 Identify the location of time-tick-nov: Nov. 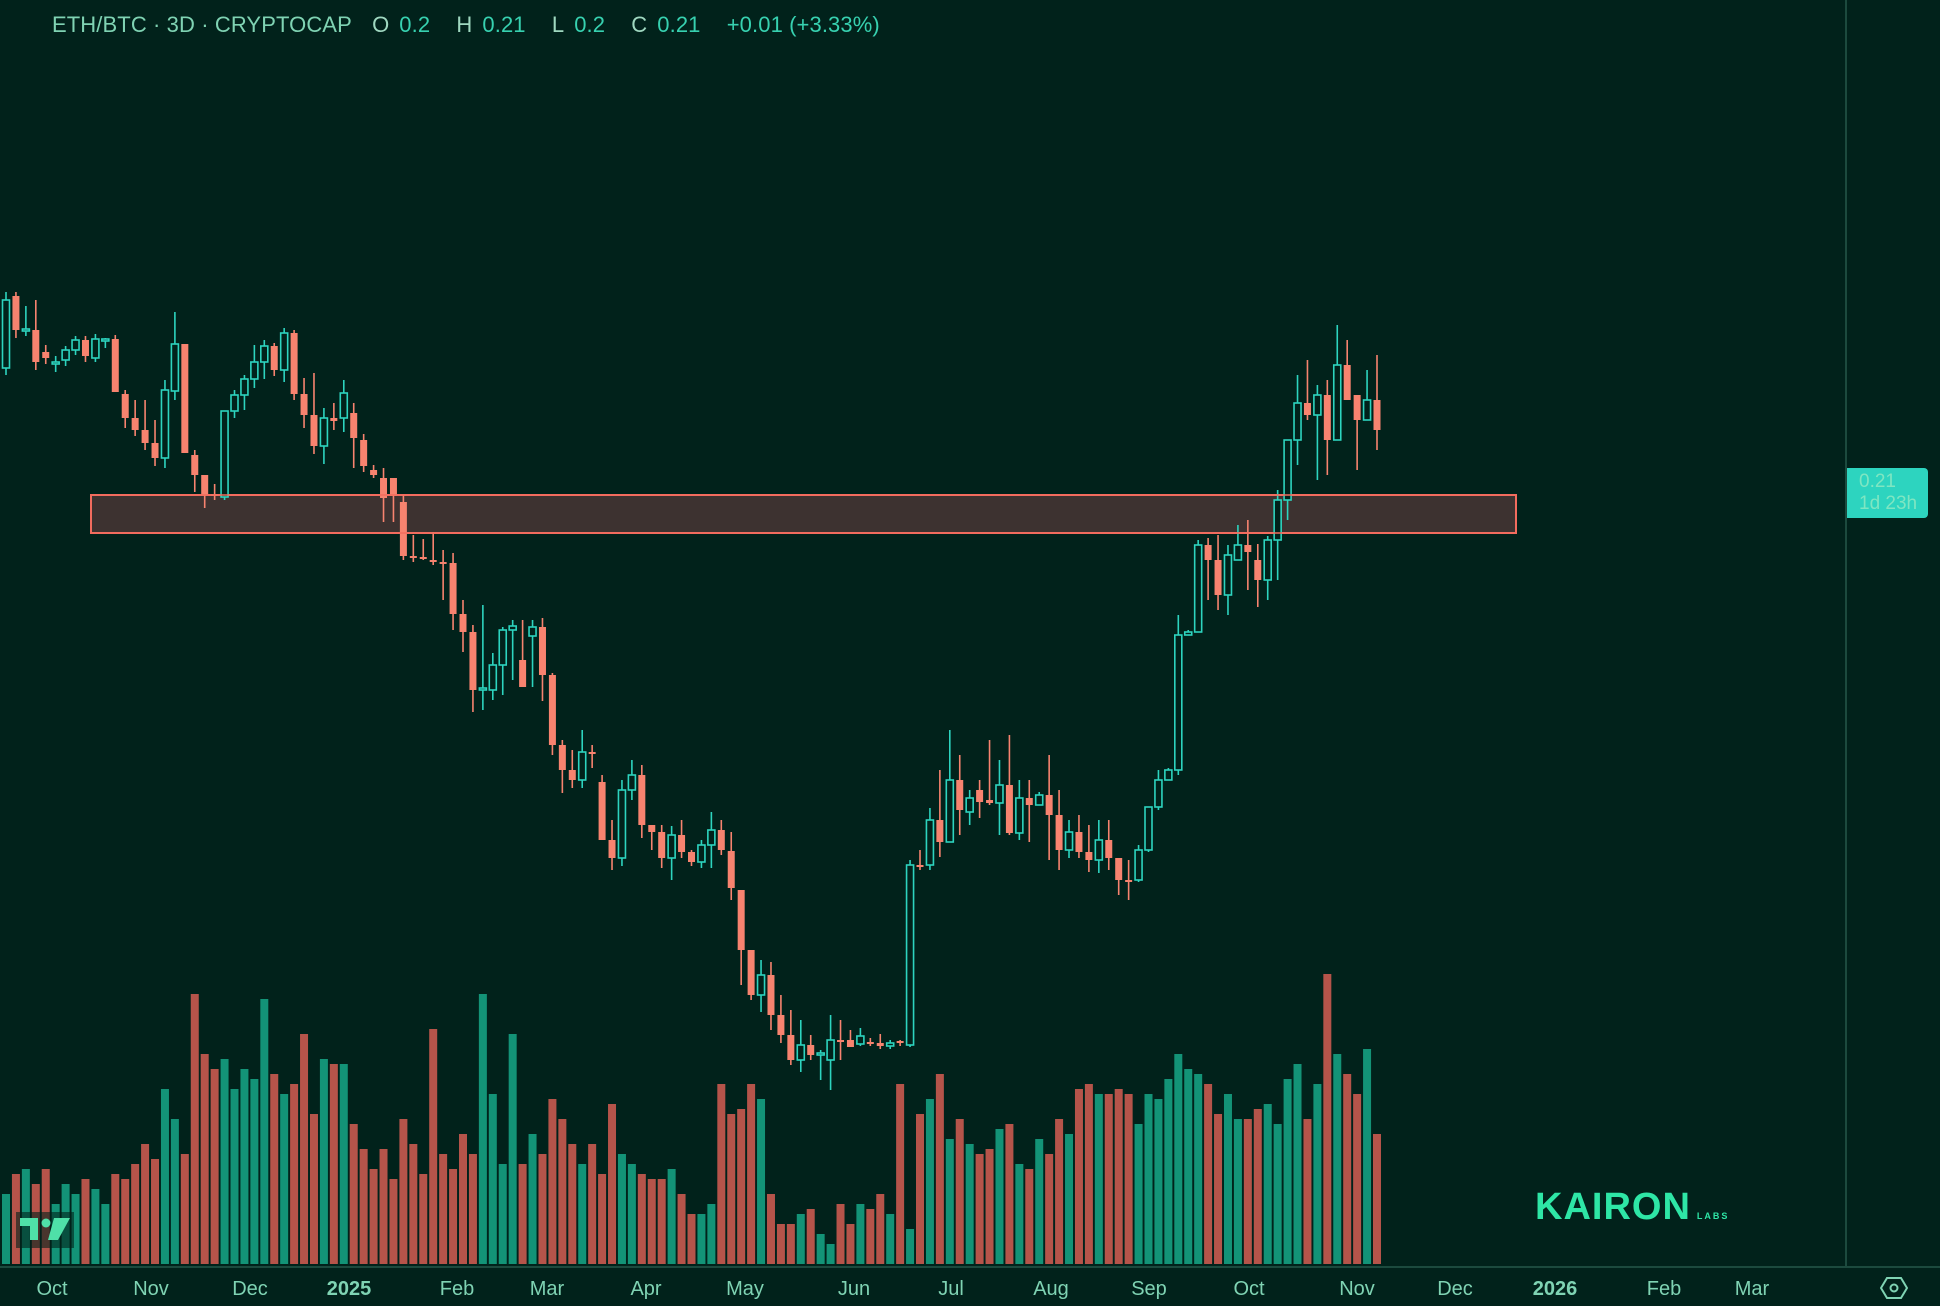
(1357, 1289).